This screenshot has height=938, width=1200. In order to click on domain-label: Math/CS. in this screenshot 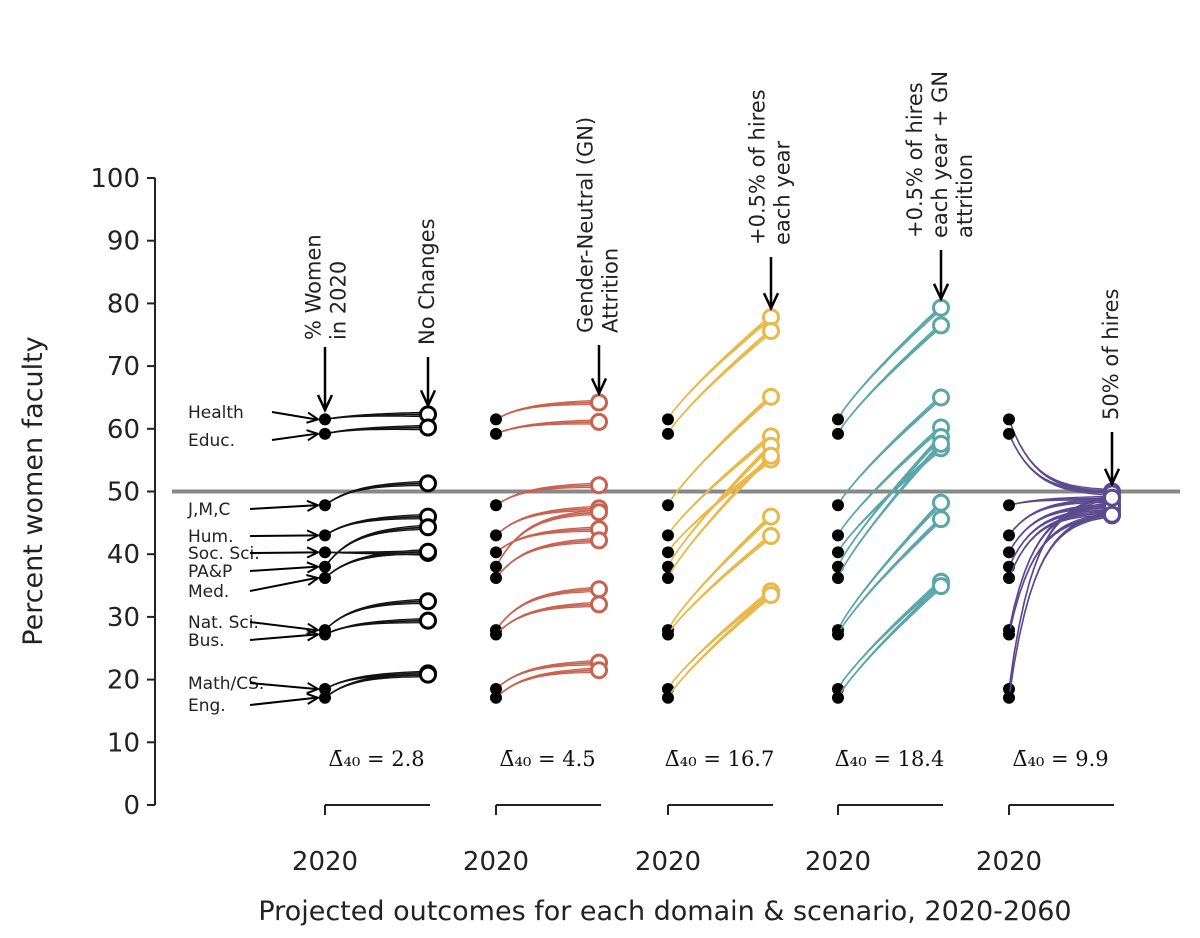, I will do `click(226, 684)`.